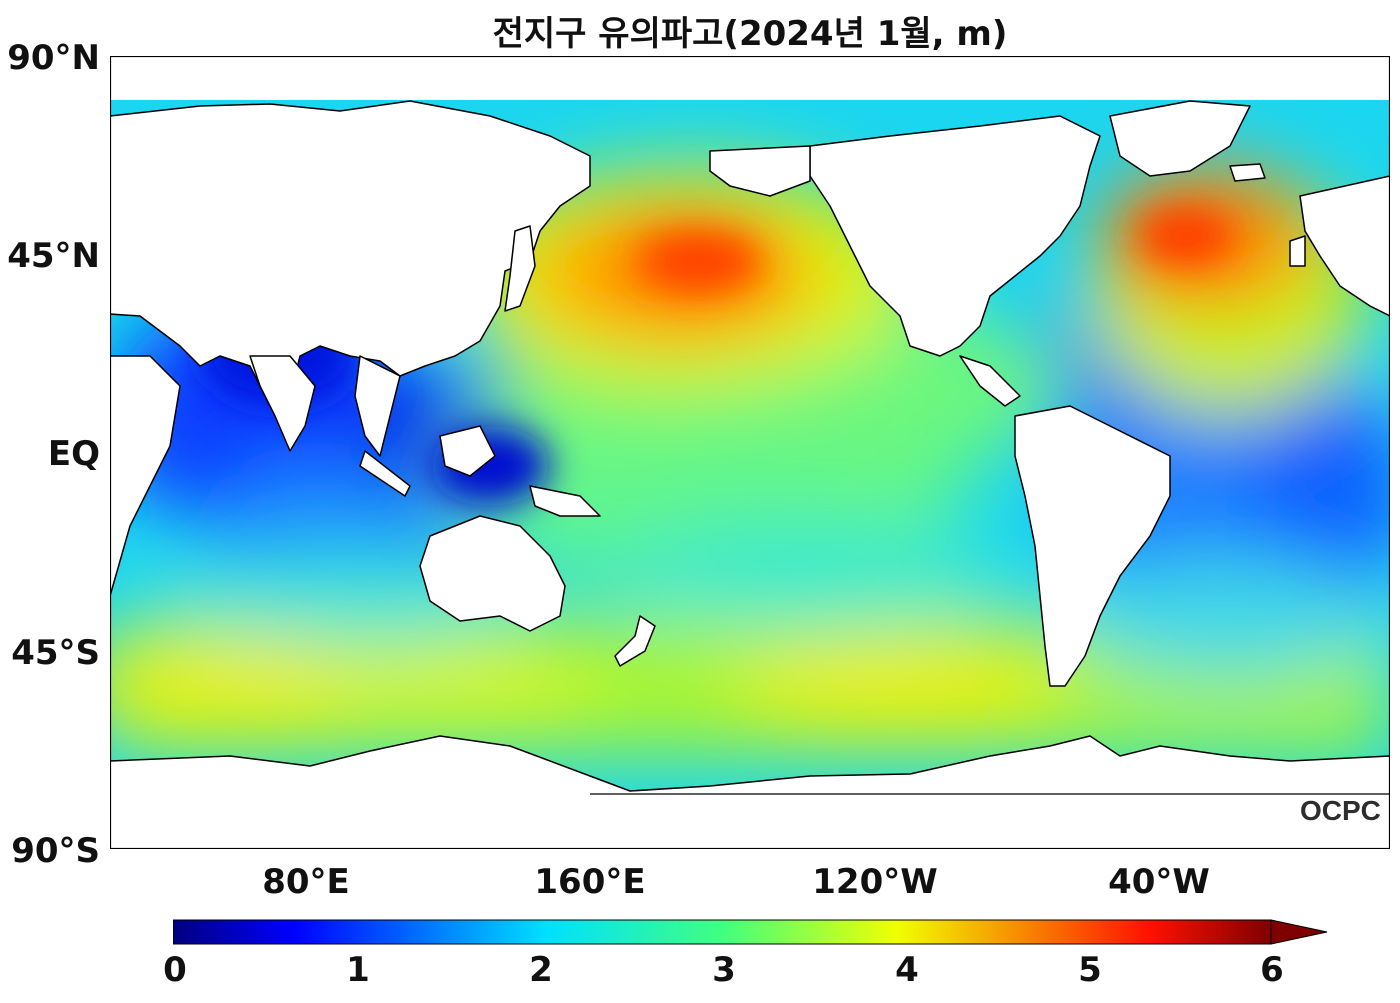 The height and width of the screenshot is (1003, 1400). Describe the element at coordinates (750, 821) in the screenshot. I see `antarctic-no-data` at that location.